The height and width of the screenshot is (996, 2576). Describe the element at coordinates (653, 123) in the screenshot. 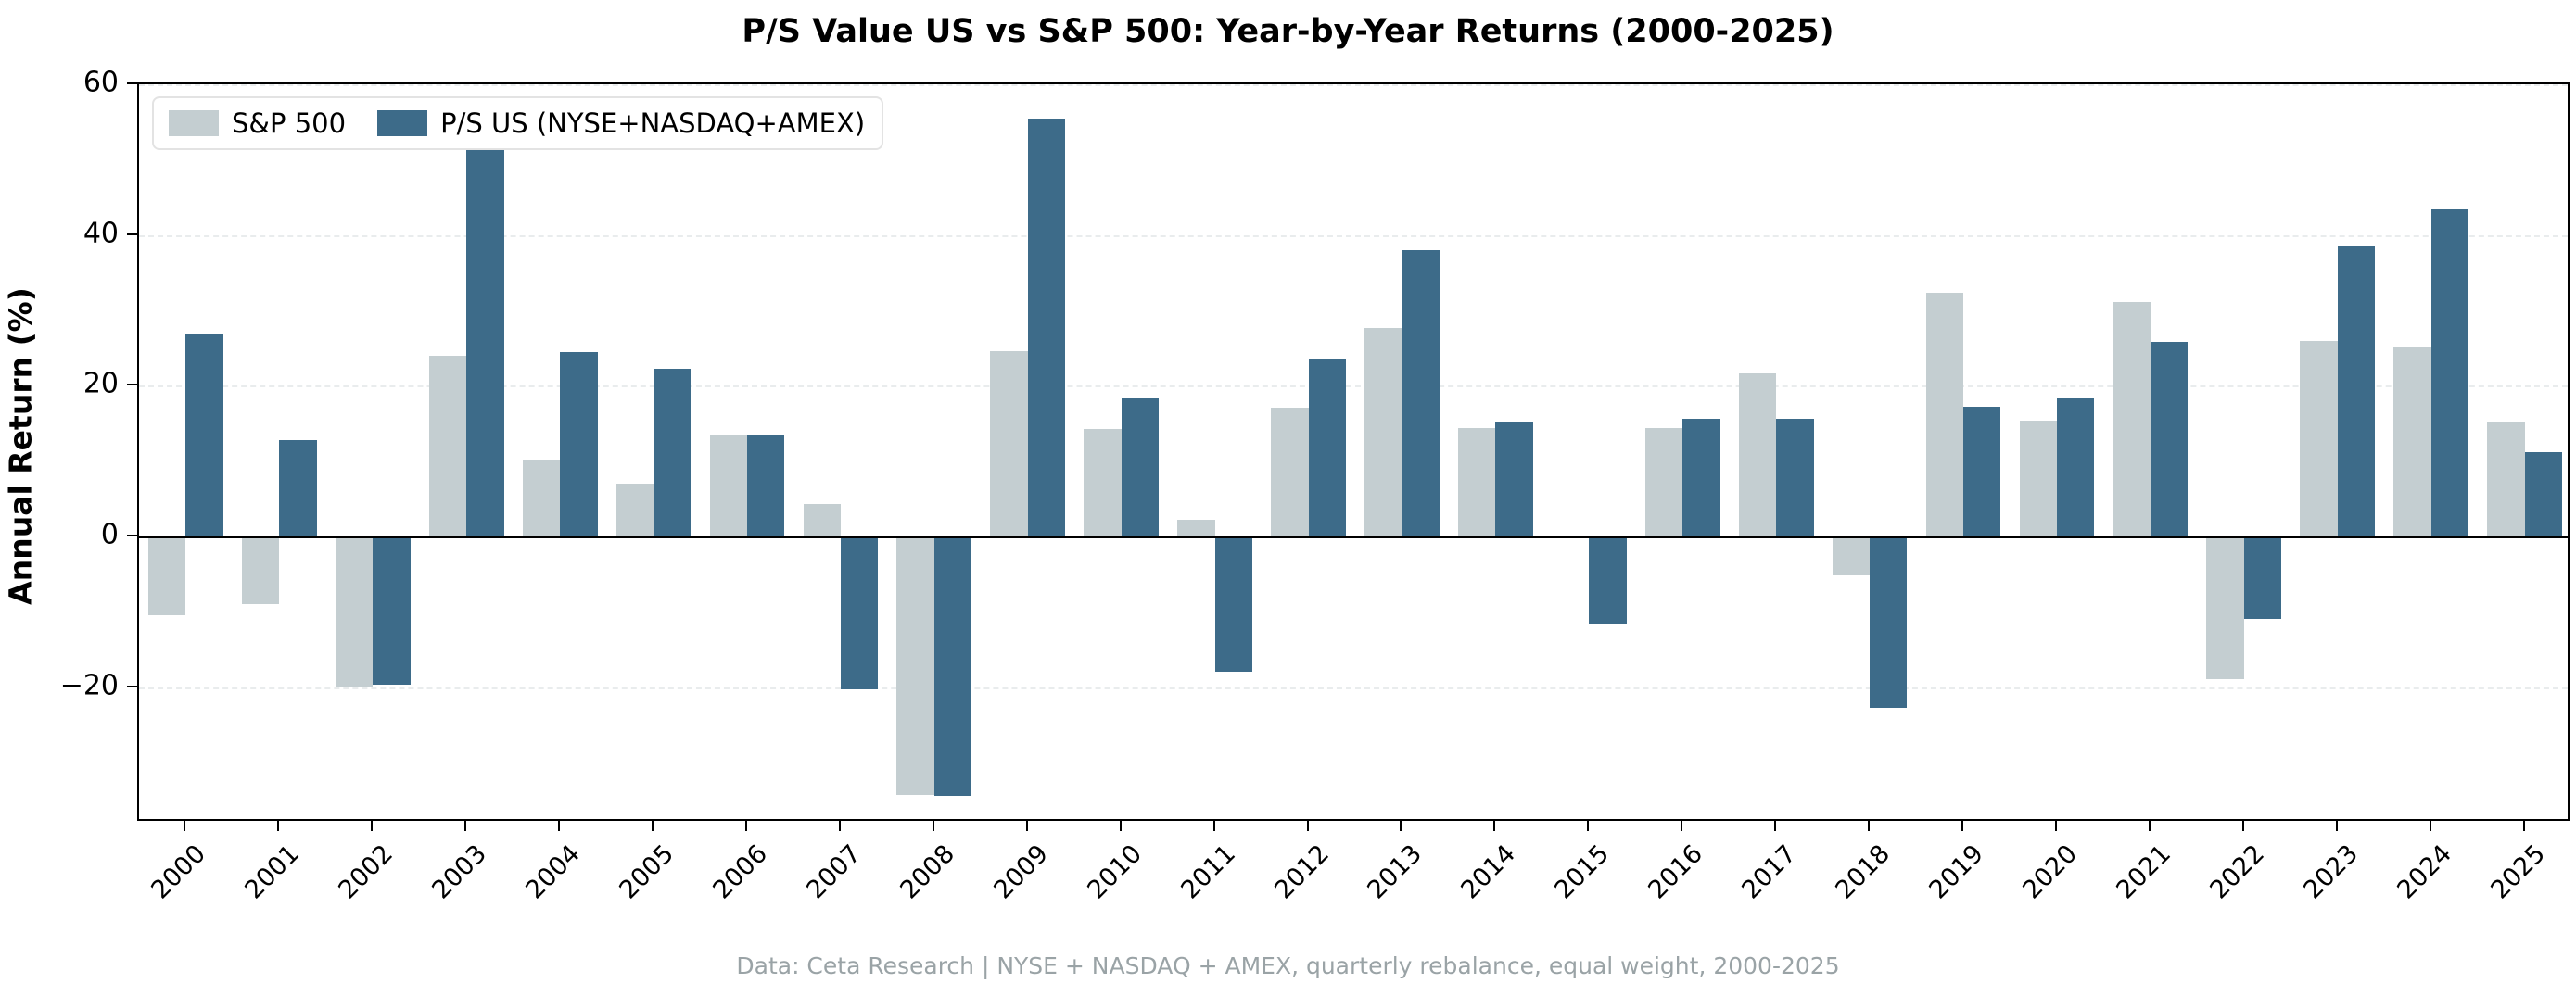

I see `legend-label-ps-us: P/S US (NYSE+NASDAQ+AMEX)` at that location.